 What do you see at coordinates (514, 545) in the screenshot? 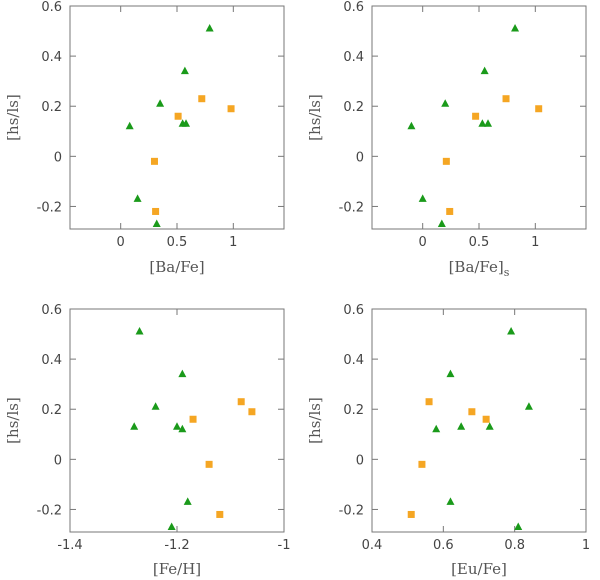
I see `x-tick-label: 0.8` at bounding box center [514, 545].